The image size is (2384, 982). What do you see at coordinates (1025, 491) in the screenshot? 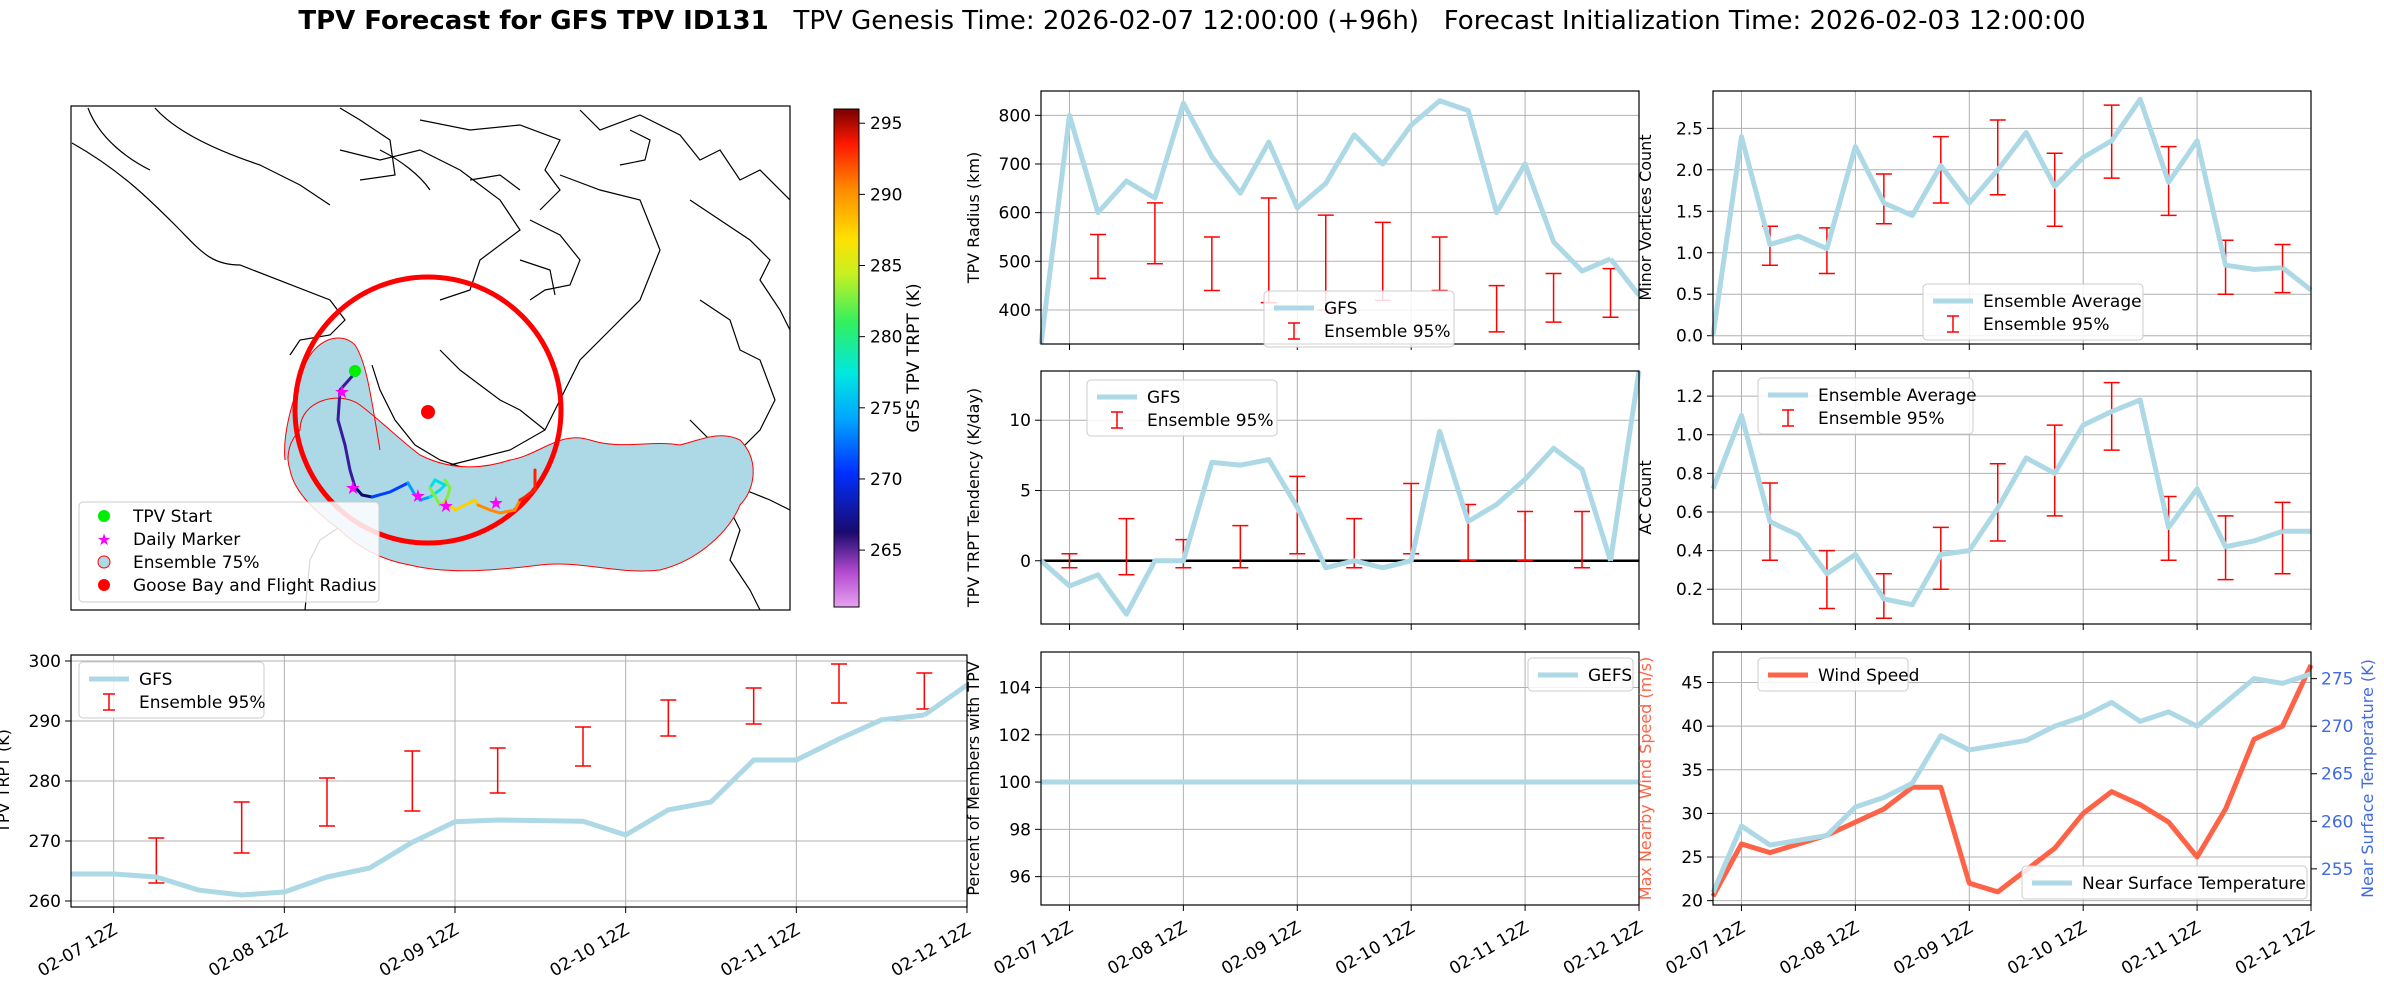
I see `y-tick-label: 5` at bounding box center [1025, 491].